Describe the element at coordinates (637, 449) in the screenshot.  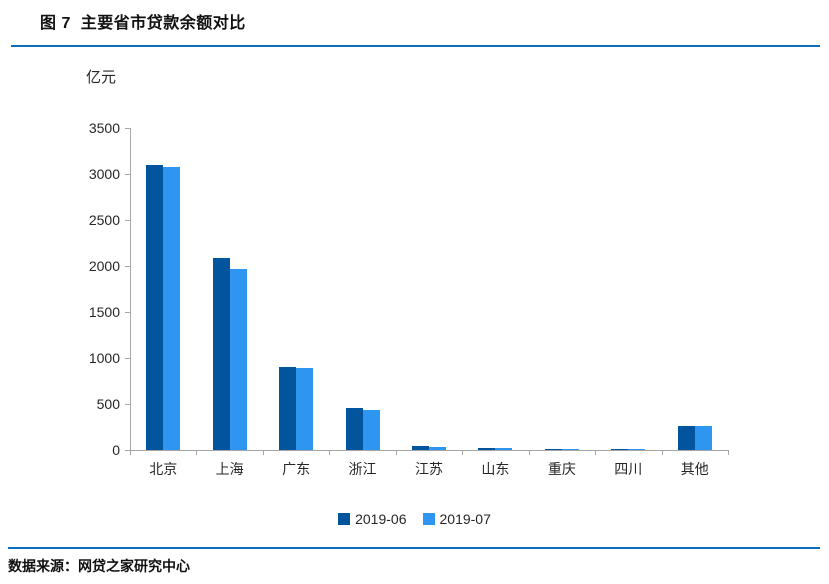
I see `bar-2019-07-四川` at that location.